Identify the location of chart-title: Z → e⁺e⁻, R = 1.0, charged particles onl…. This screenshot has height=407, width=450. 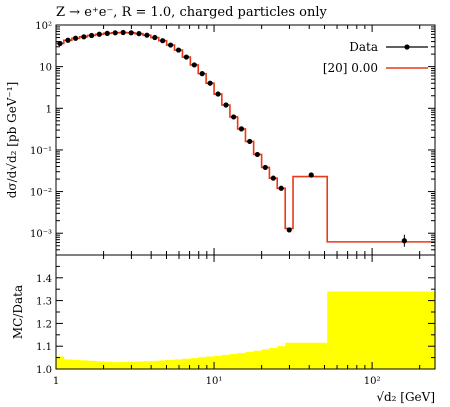
(191, 12).